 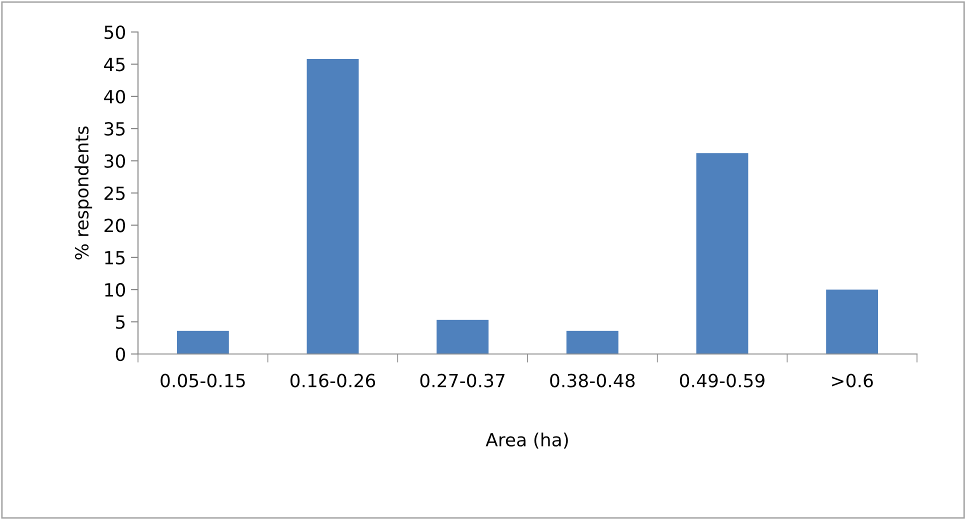 I want to click on x-tick-label: 0.05-0.15, so click(x=202, y=381).